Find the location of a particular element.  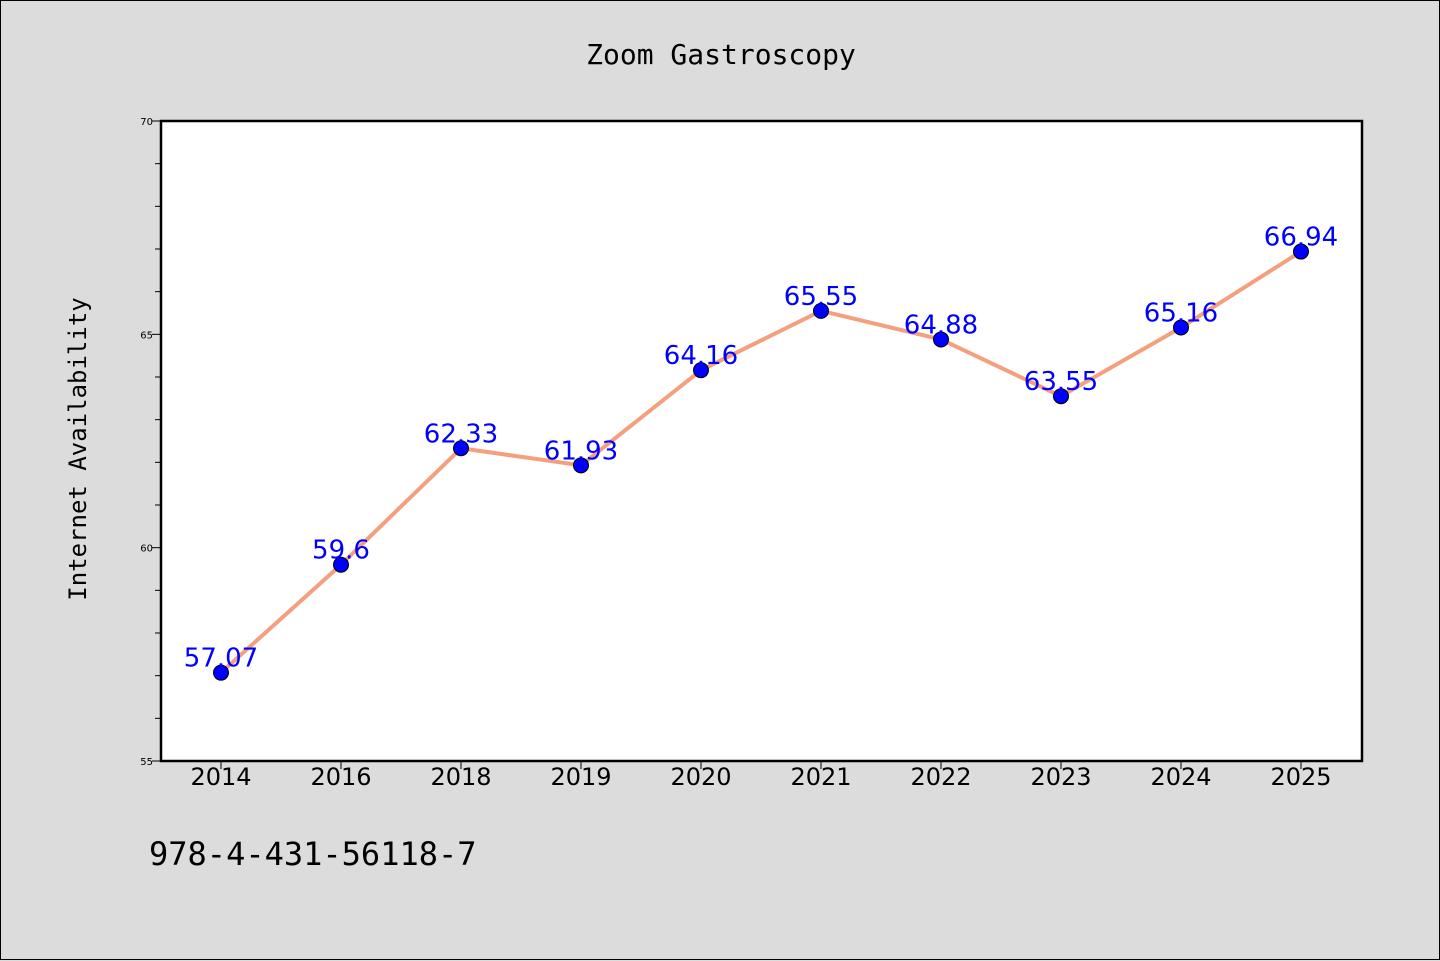

x-tick-label: 2025 is located at coordinates (1300, 777).